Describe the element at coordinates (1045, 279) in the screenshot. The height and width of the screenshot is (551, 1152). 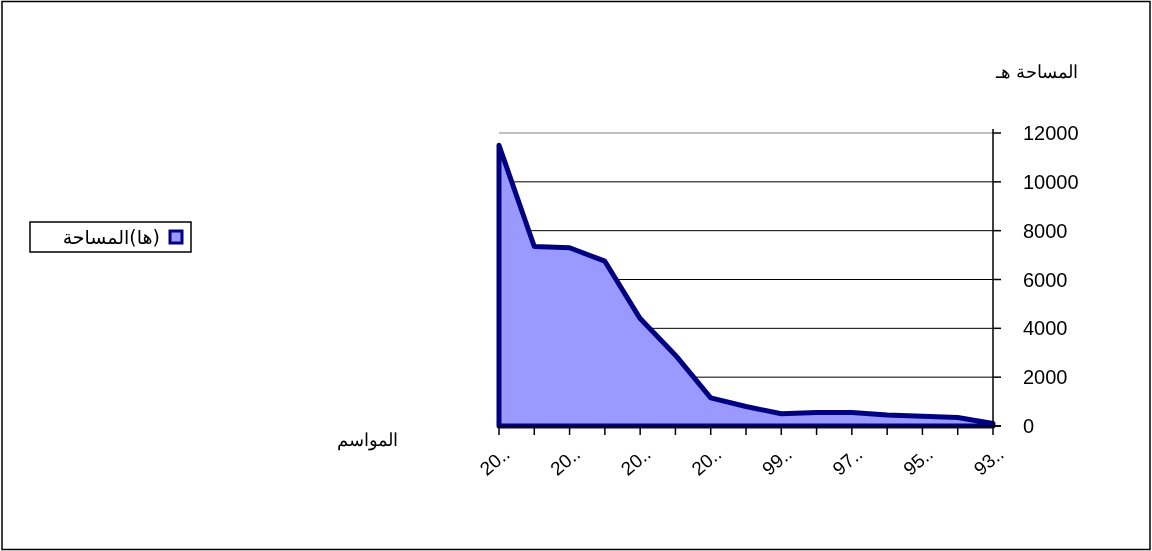
I see `y-tick-label: 6000` at that location.